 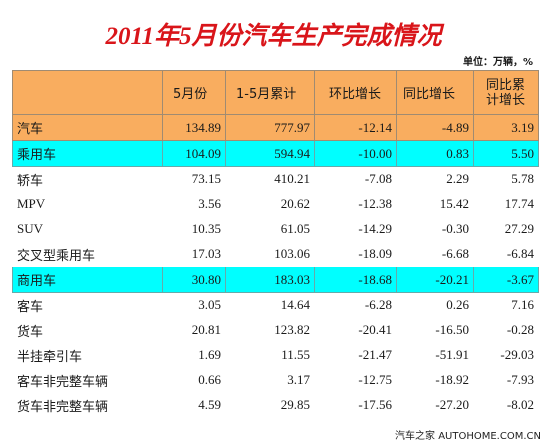 What do you see at coordinates (295, 304) in the screenshot?
I see `value-cell: 14.64` at bounding box center [295, 304].